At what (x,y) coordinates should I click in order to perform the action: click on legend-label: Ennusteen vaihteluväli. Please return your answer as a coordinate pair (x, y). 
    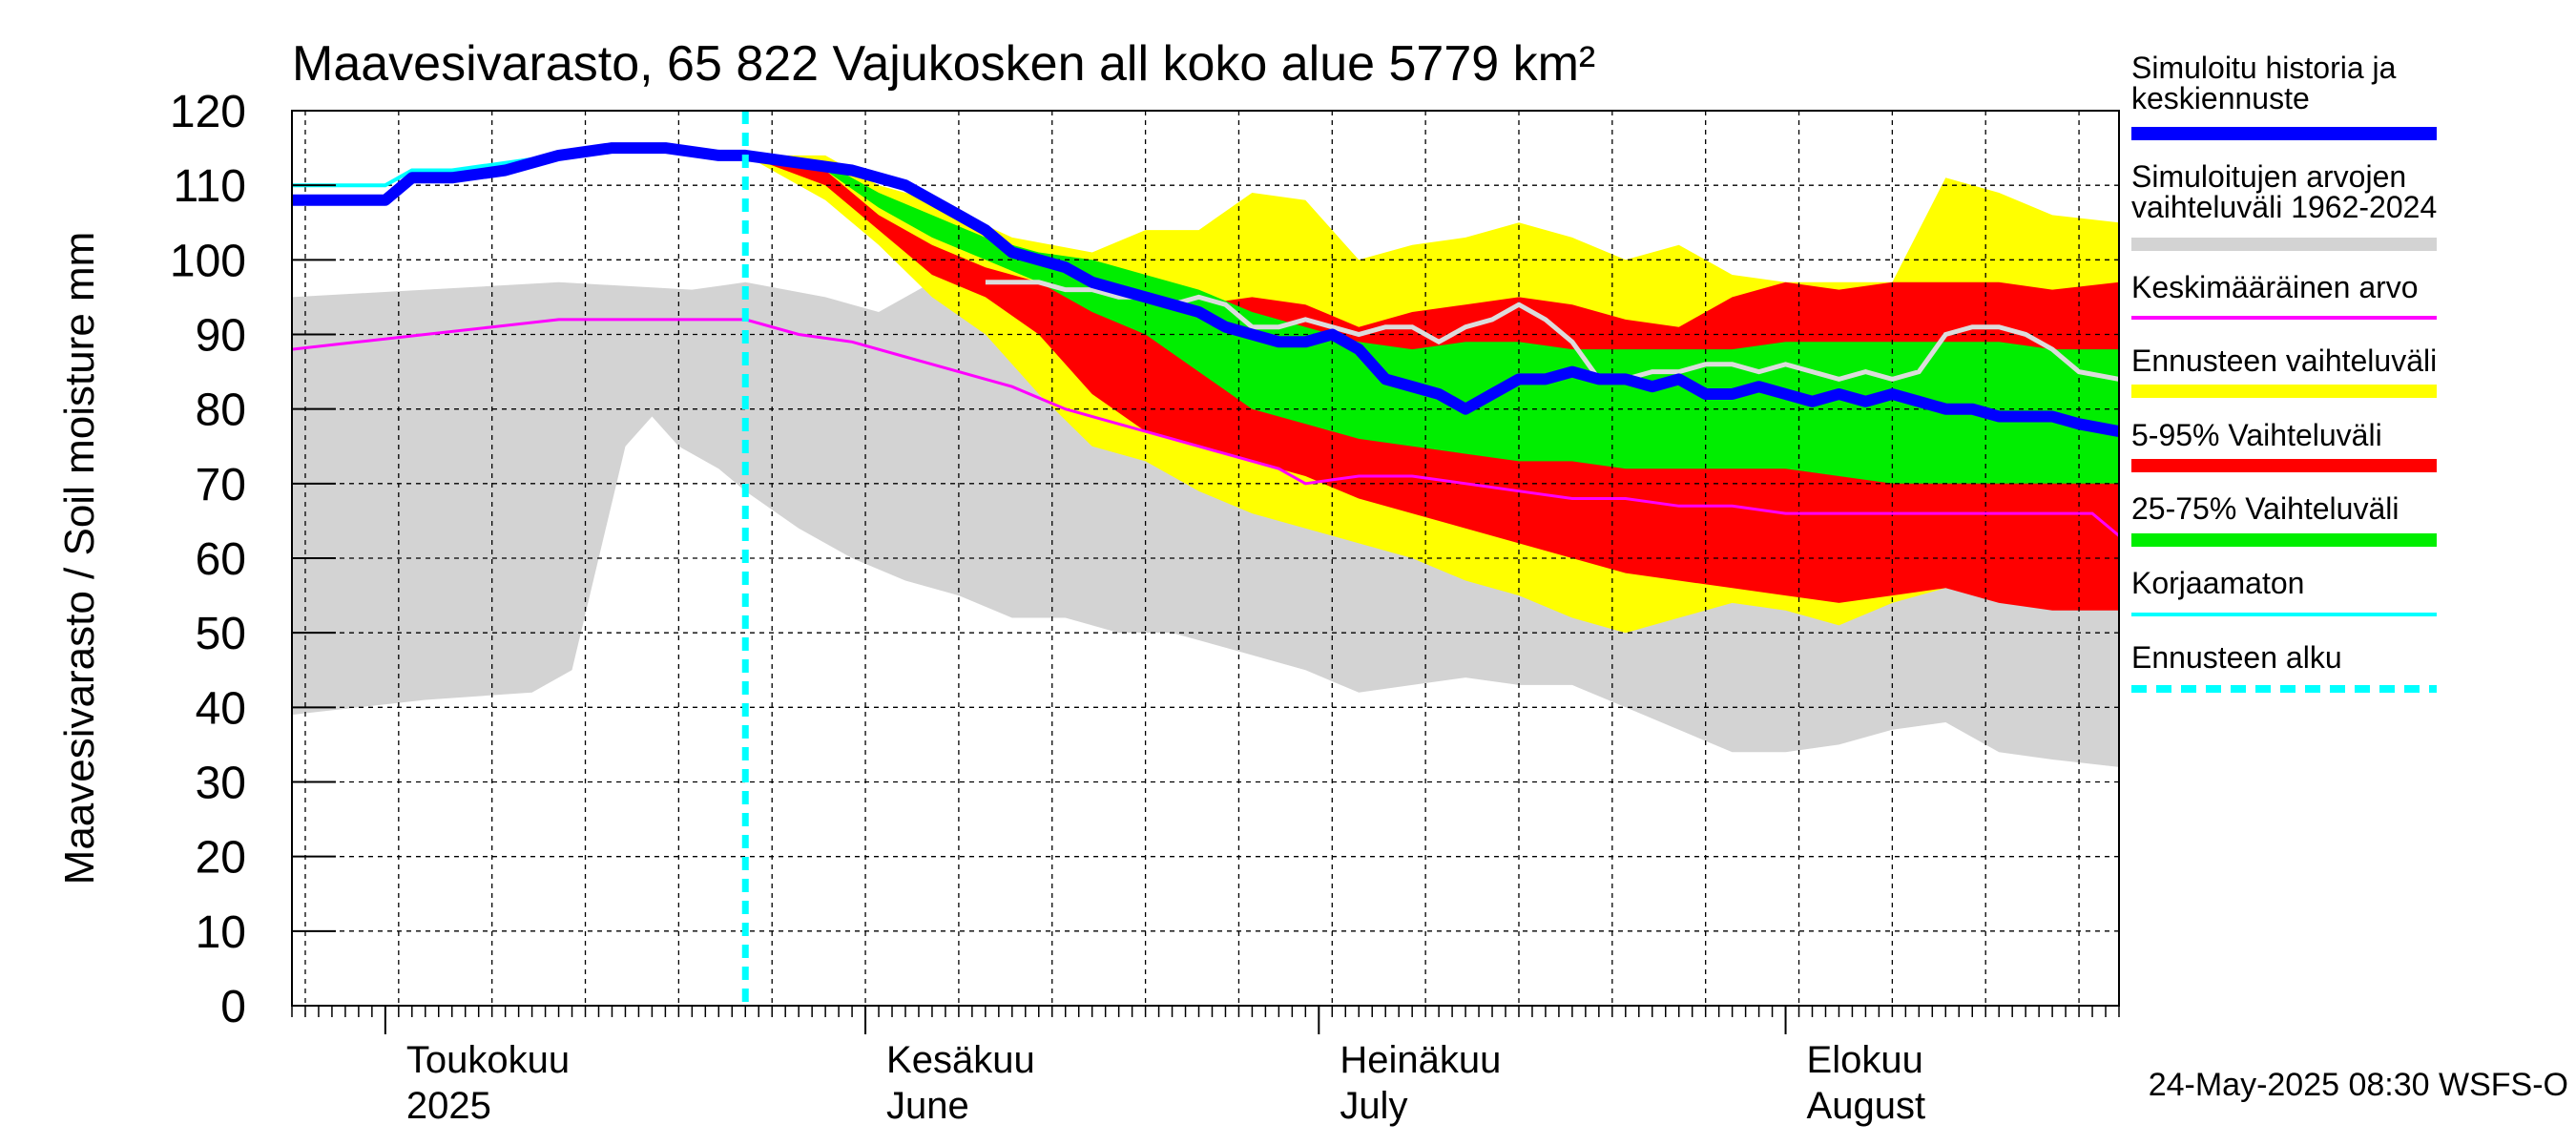
    Looking at the image, I should click on (2284, 361).